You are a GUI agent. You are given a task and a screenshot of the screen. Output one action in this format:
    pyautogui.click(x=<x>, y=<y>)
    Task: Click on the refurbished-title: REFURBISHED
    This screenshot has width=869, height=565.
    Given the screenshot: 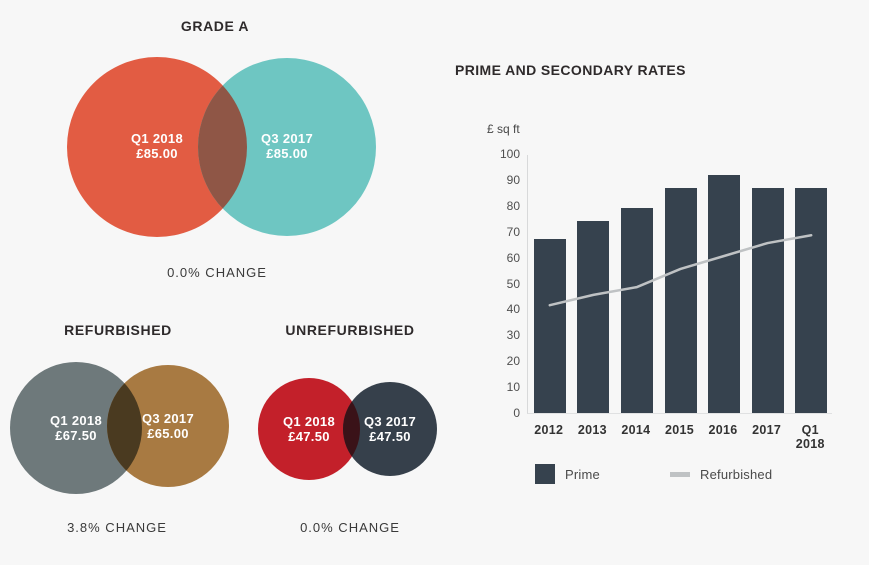 What is the action you would take?
    pyautogui.click(x=118, y=330)
    